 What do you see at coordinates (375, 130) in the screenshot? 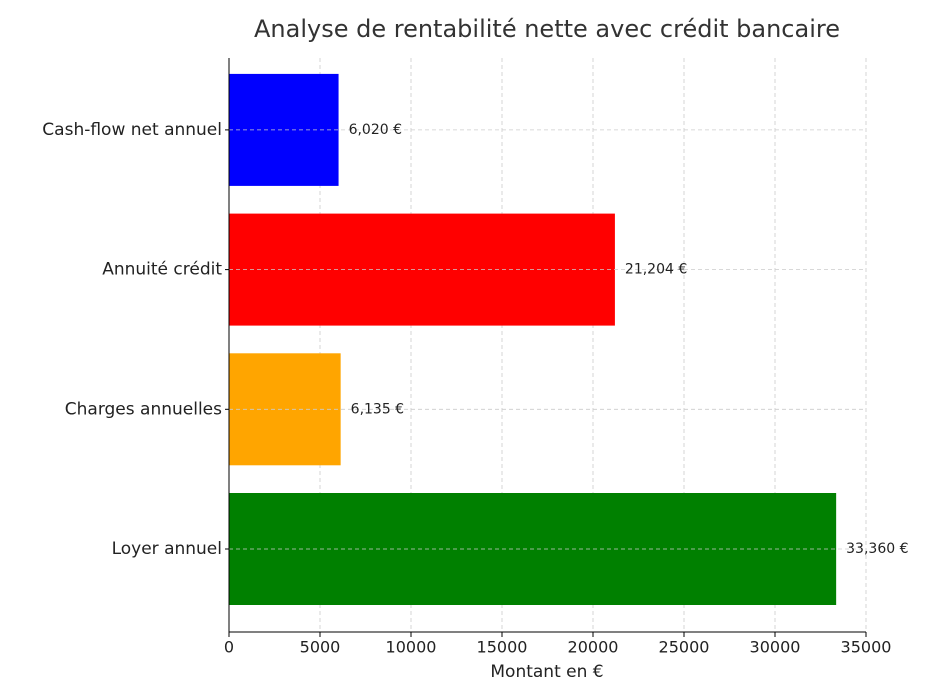
I see `value-label: 6,020 €` at bounding box center [375, 130].